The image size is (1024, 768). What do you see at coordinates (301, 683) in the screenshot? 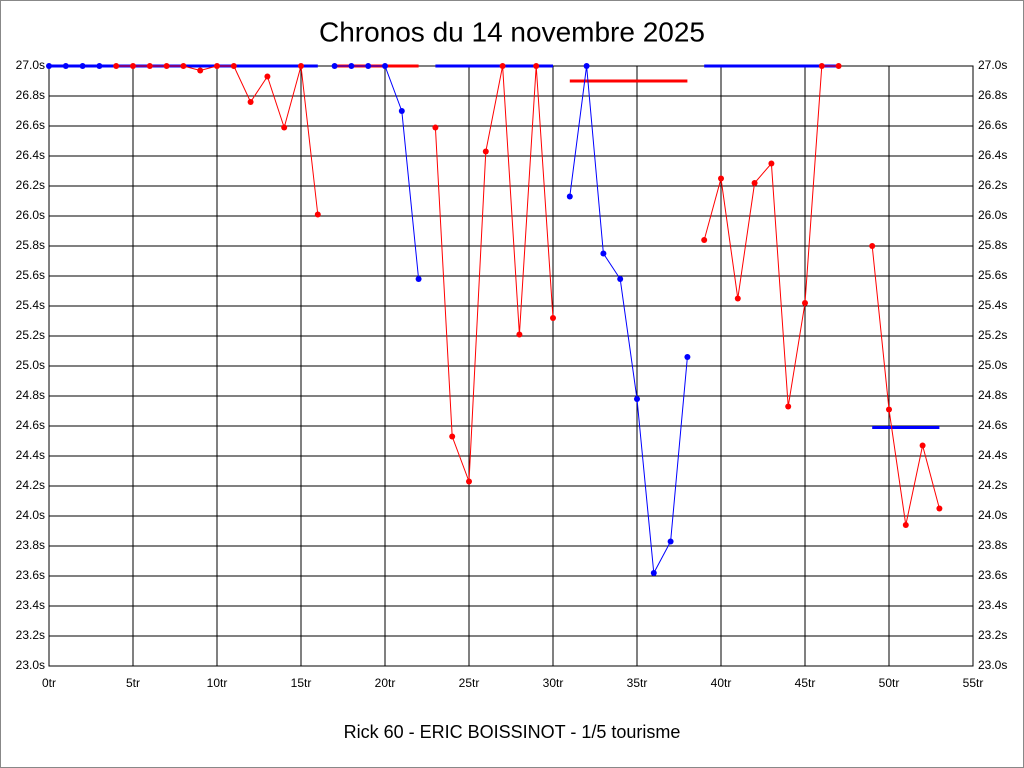
I see `x-tick-label: 15tr` at bounding box center [301, 683].